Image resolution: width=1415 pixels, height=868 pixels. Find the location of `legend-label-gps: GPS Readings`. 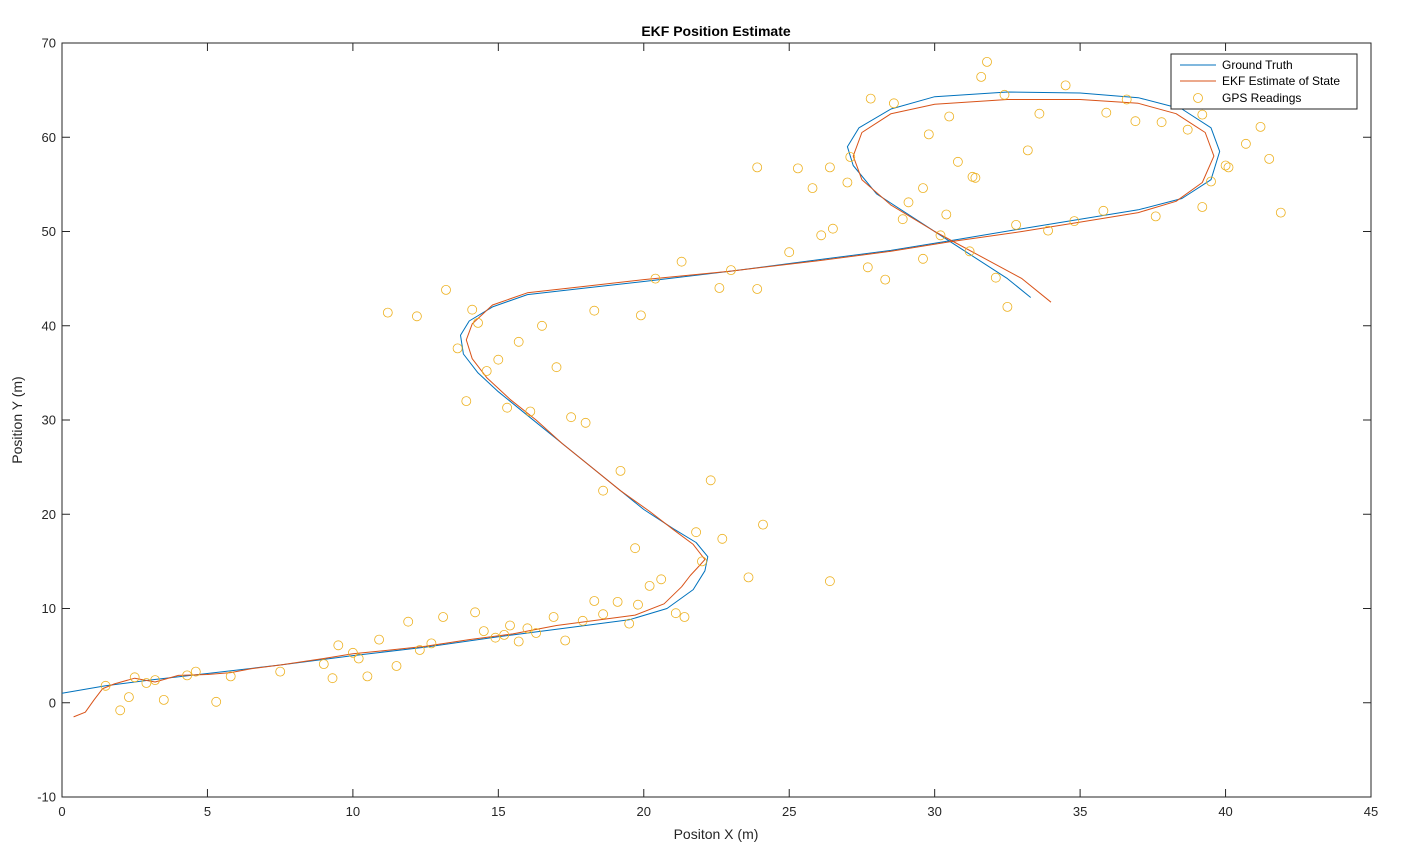

legend-label-gps: GPS Readings is located at coordinates (1261, 98).